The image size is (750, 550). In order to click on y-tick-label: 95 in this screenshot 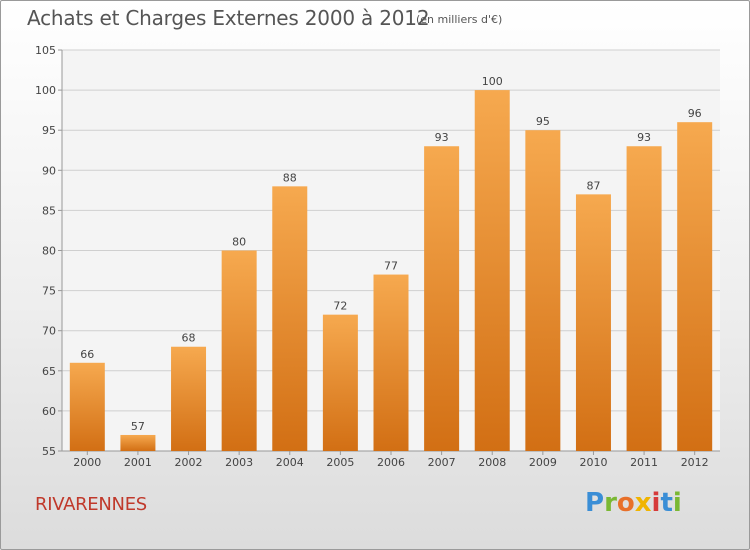, I will do `click(49, 130)`.